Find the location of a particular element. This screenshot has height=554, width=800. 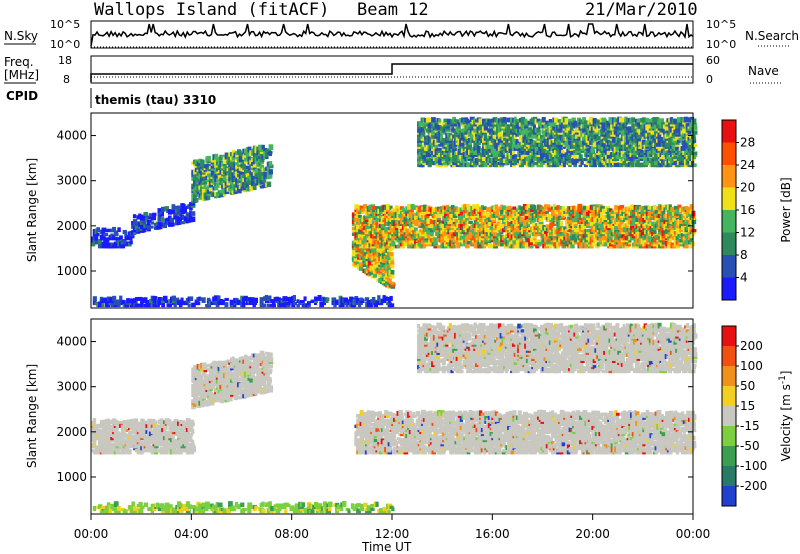

freq-tick-bottom: 8 is located at coordinates (66, 79).